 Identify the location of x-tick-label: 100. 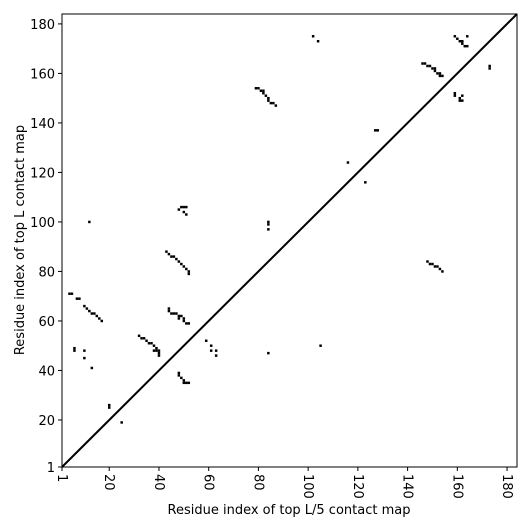
(307, 486).